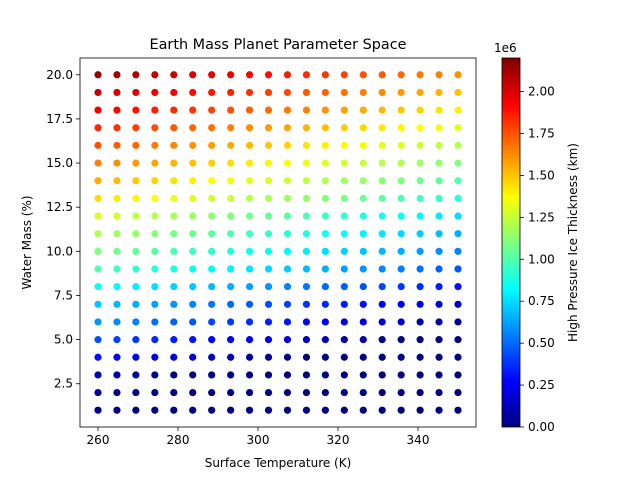  What do you see at coordinates (63, 295) in the screenshot?
I see `y-tick-label: 7.5` at bounding box center [63, 295].